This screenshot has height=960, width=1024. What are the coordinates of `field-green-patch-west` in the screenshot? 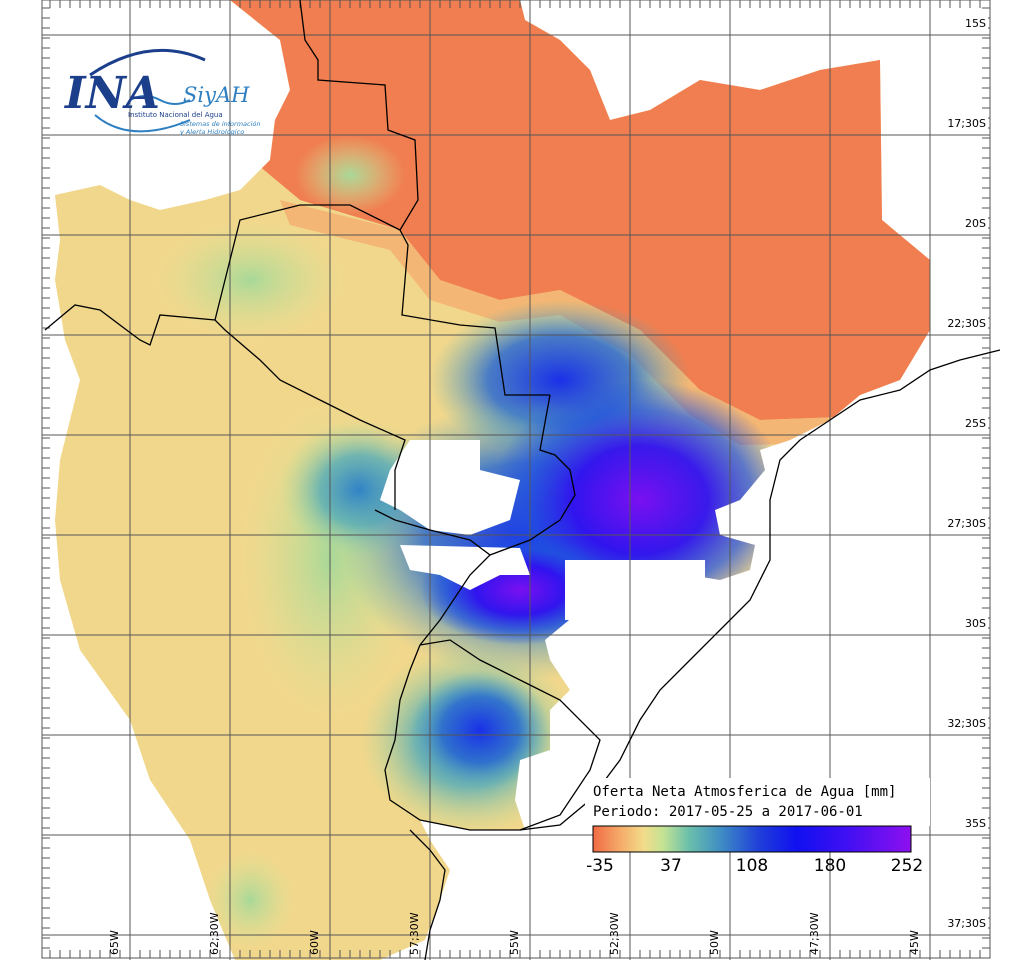 It's located at (250, 280).